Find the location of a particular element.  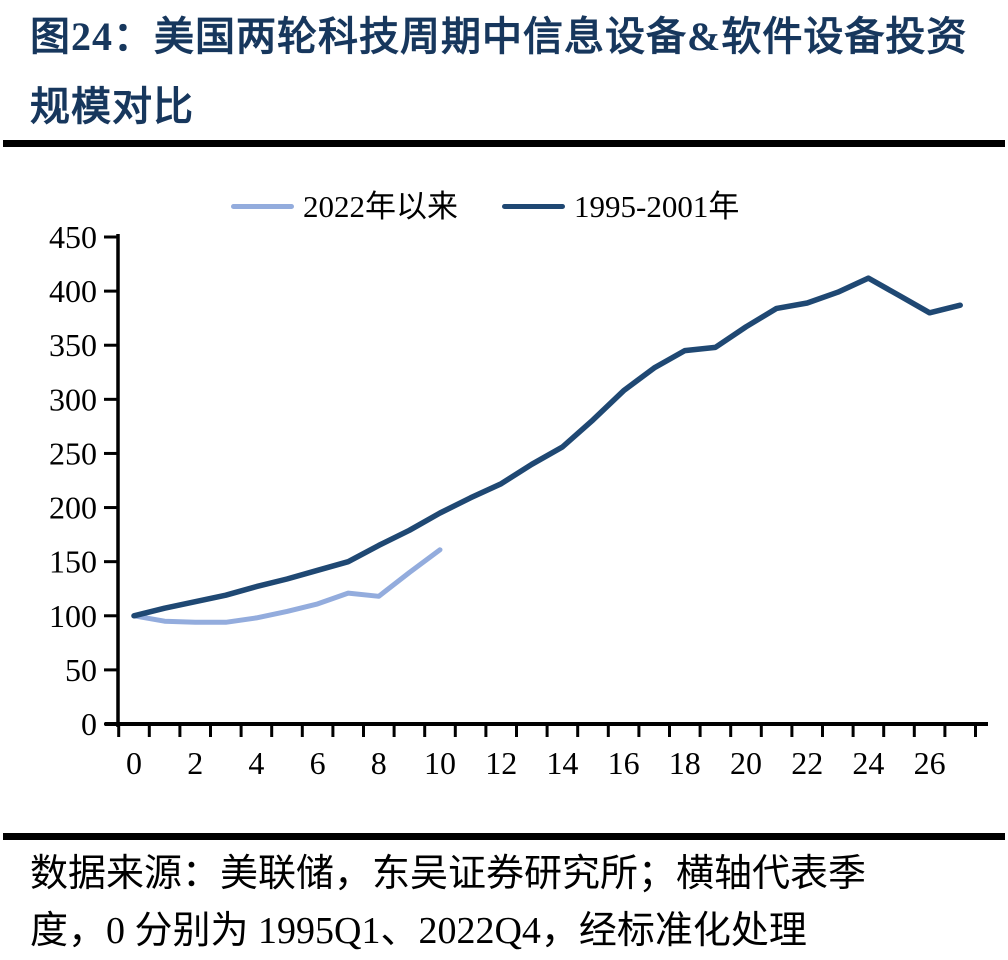

x-tick-label: 6 is located at coordinates (318, 763).